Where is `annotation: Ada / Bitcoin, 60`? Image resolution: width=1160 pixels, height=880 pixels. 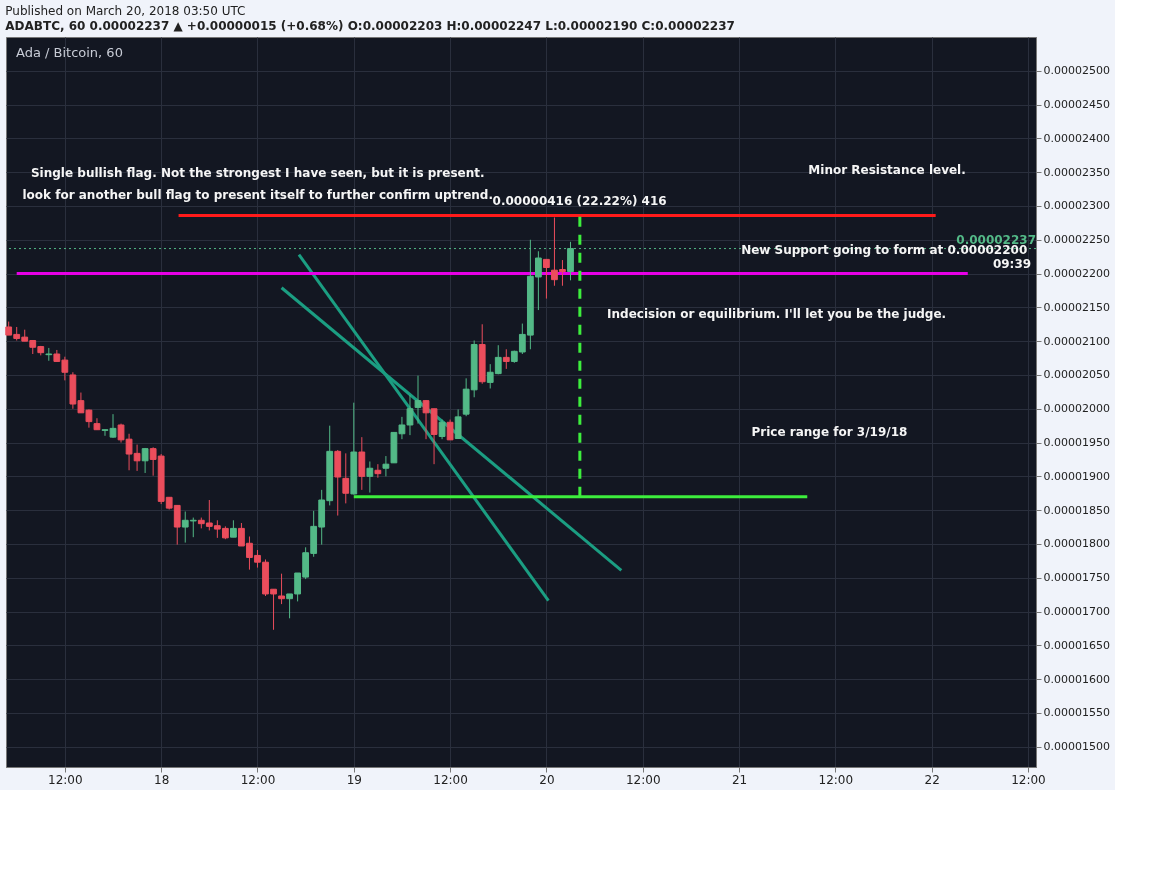 annotation: Ada / Bitcoin, 60 is located at coordinates (69, 52).